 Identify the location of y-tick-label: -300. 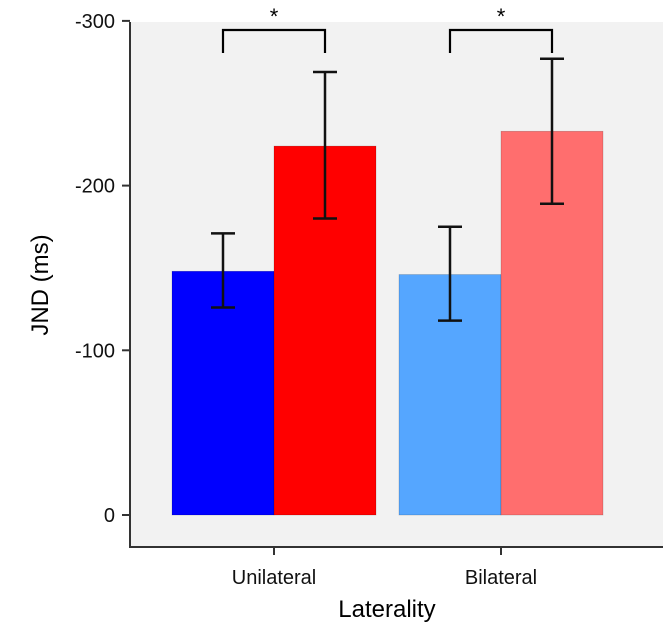
(95, 22).